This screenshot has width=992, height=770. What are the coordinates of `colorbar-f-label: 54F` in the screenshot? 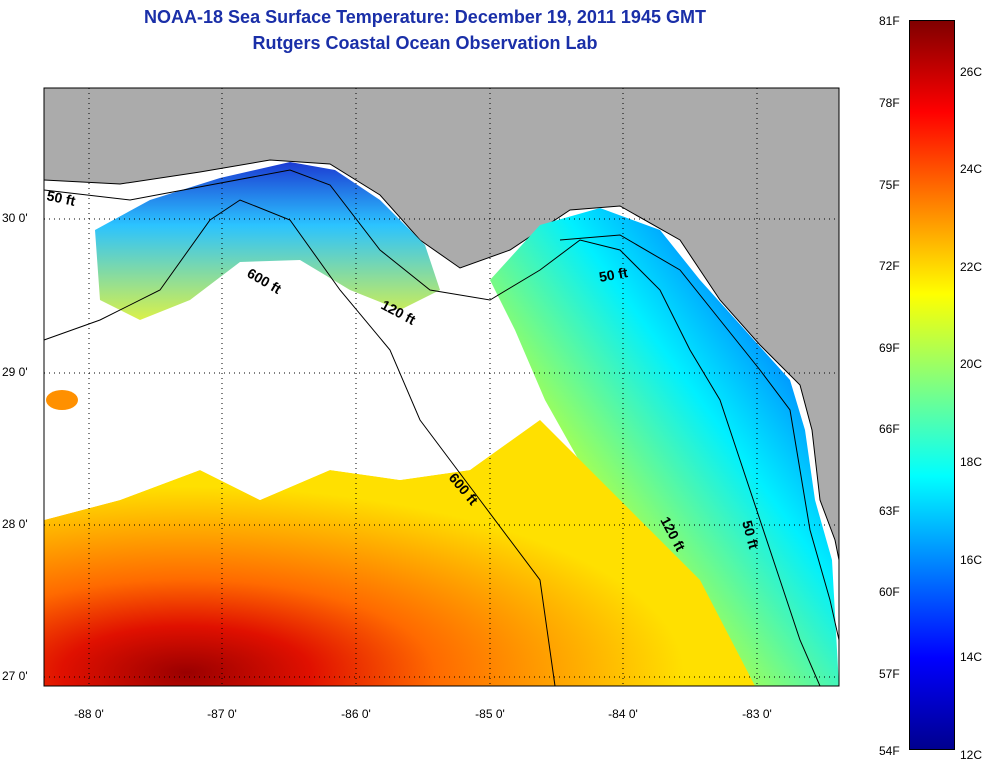 It's located at (889, 751).